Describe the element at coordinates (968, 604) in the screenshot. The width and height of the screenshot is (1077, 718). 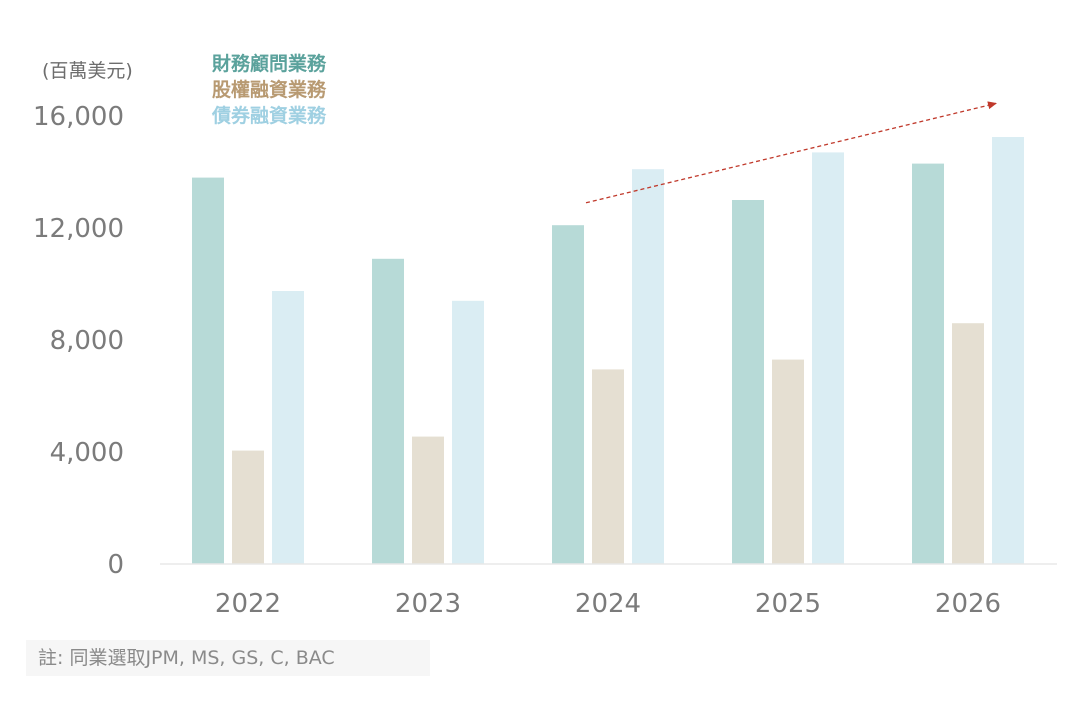
I see `x-tick-label: 2026` at that location.